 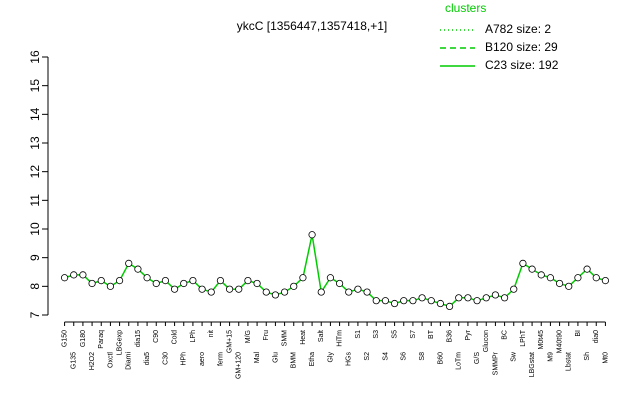 What do you see at coordinates (193, 336) in the screenshot?
I see `x-tick-label: LPh` at bounding box center [193, 336].